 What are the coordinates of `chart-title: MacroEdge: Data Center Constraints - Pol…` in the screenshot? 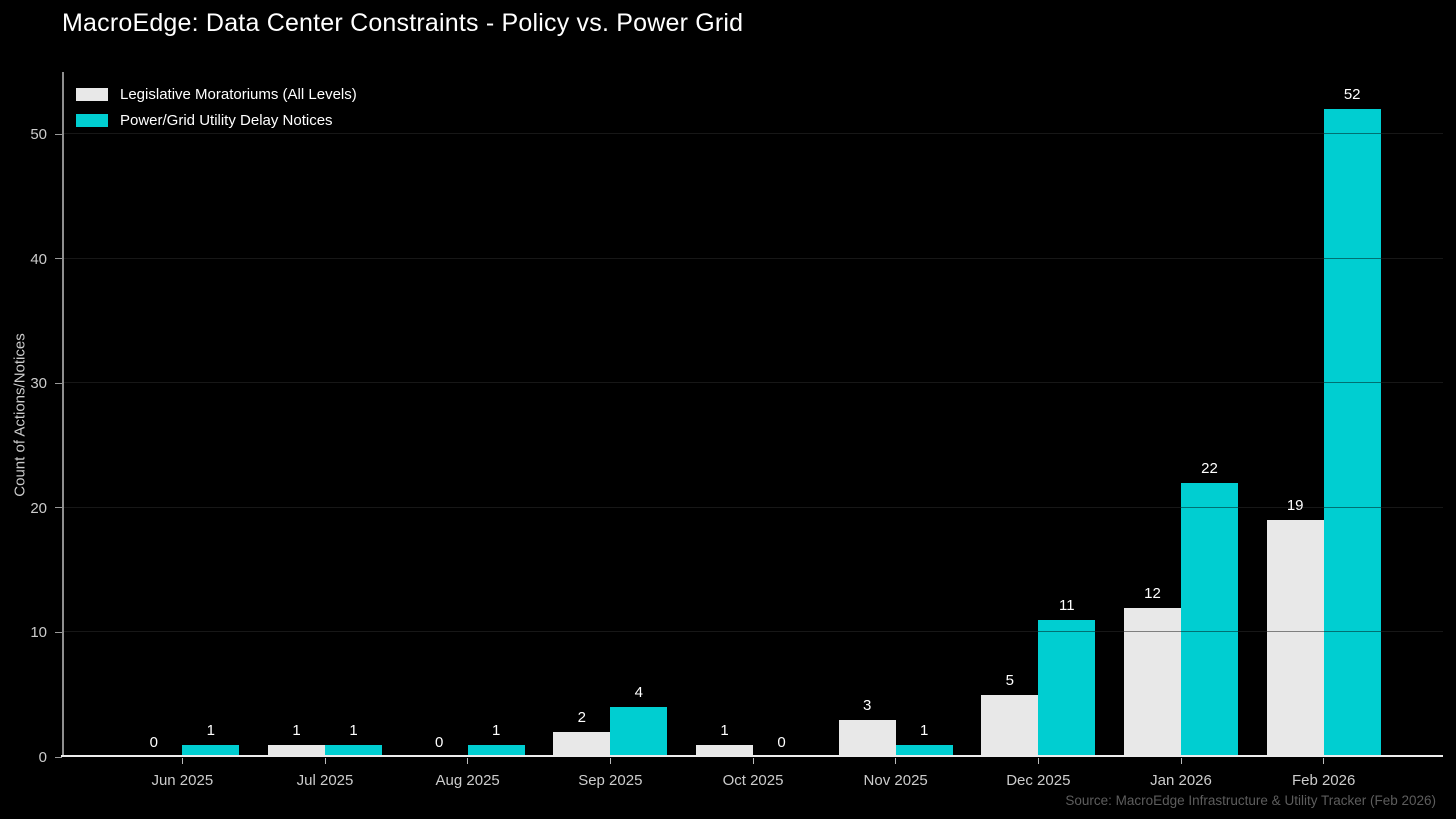 It's located at (403, 23).